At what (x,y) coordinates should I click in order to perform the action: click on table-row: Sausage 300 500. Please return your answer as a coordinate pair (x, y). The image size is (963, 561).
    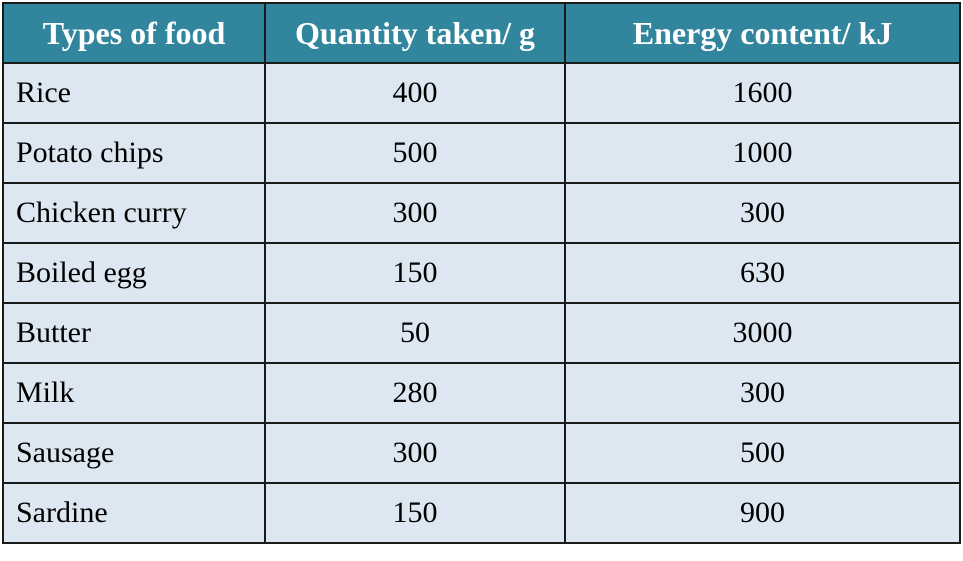
    Looking at the image, I should click on (481, 453).